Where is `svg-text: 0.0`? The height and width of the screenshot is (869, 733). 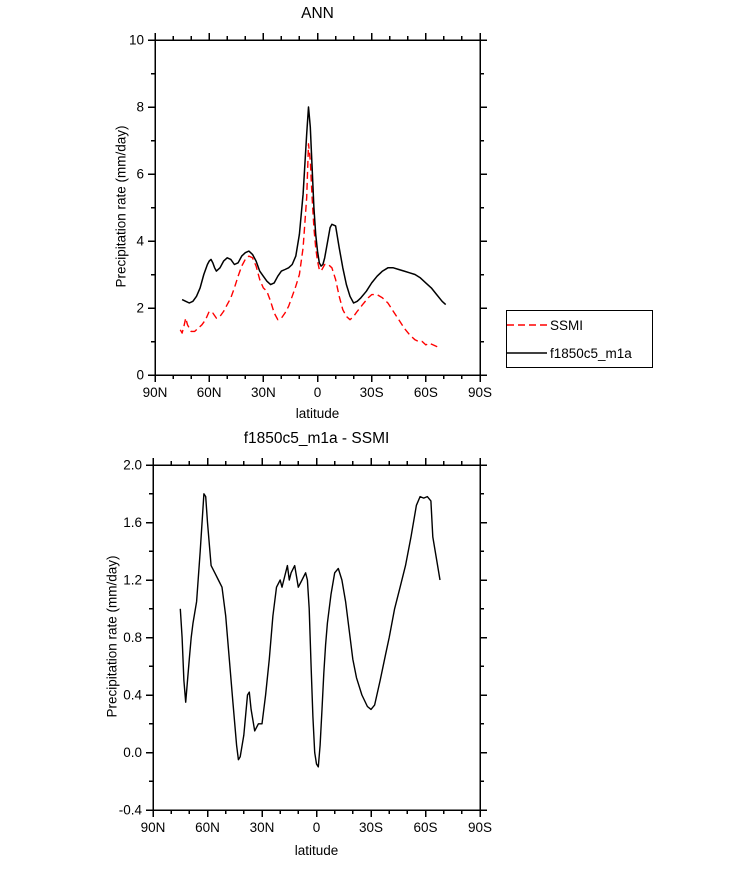
svg-text: 0.0 is located at coordinates (132, 752).